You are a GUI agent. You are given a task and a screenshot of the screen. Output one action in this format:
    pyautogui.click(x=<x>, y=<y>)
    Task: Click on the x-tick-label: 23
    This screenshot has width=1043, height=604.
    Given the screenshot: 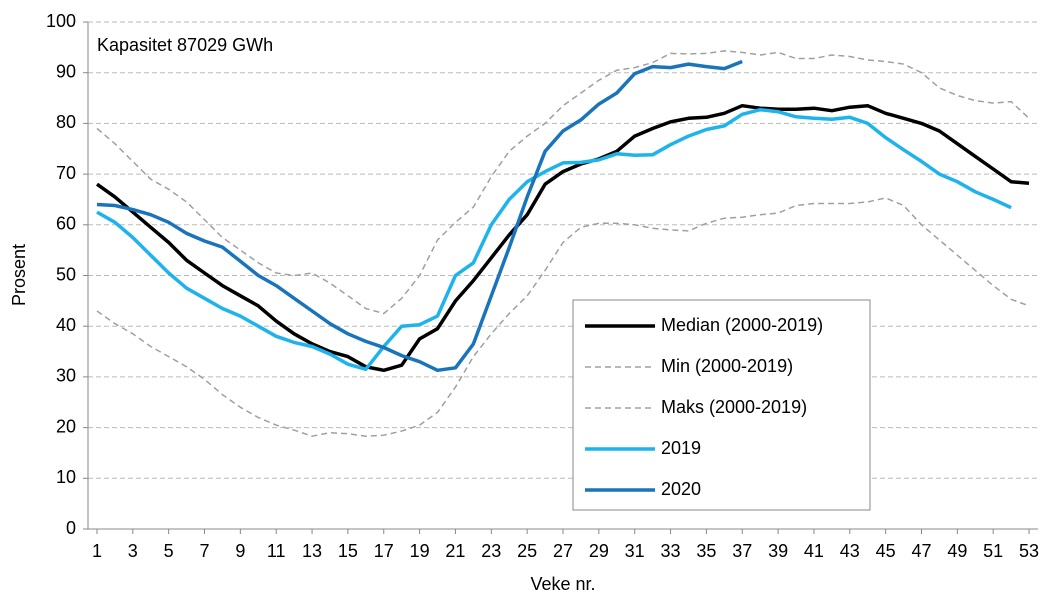 What is the action you would take?
    pyautogui.click(x=491, y=551)
    